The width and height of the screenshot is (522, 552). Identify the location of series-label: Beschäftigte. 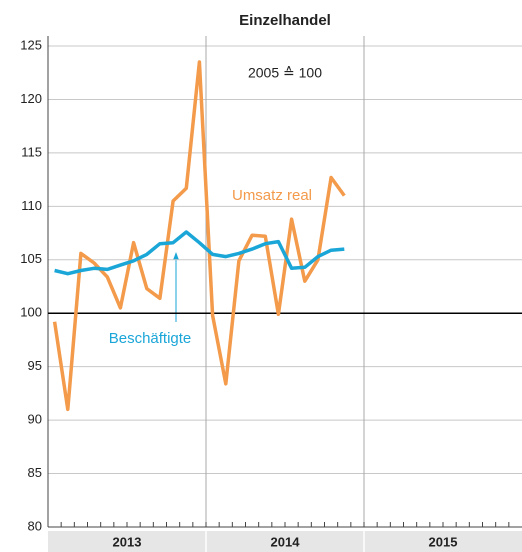
(150, 338).